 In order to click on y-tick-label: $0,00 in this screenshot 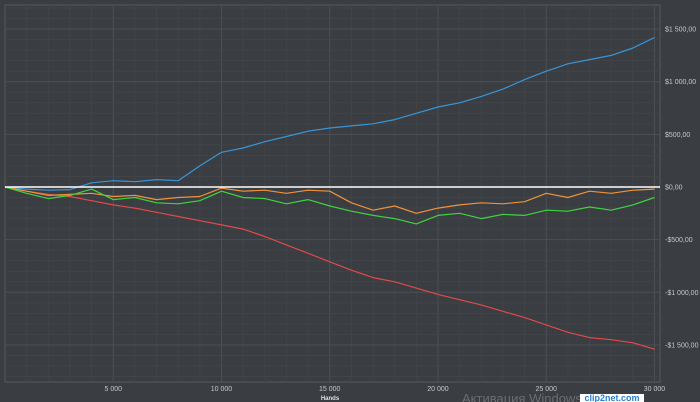, I will do `click(674, 188)`.